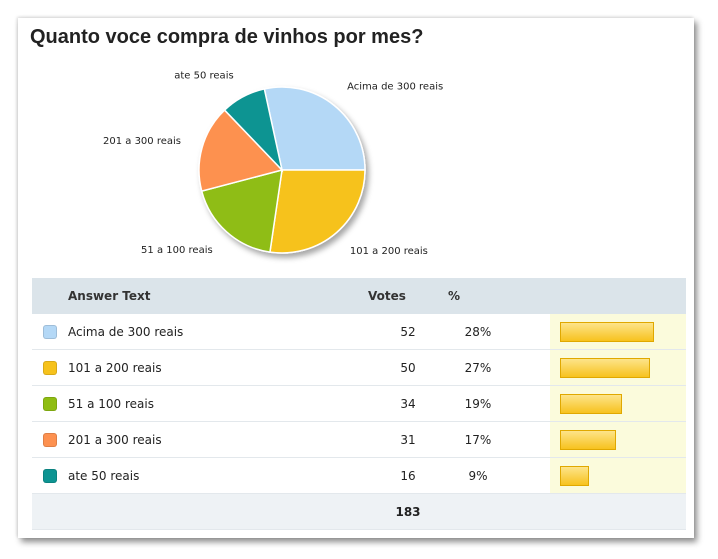 This screenshot has height=559, width=718. I want to click on answer-text: 201 a 300 reais, so click(218, 439).